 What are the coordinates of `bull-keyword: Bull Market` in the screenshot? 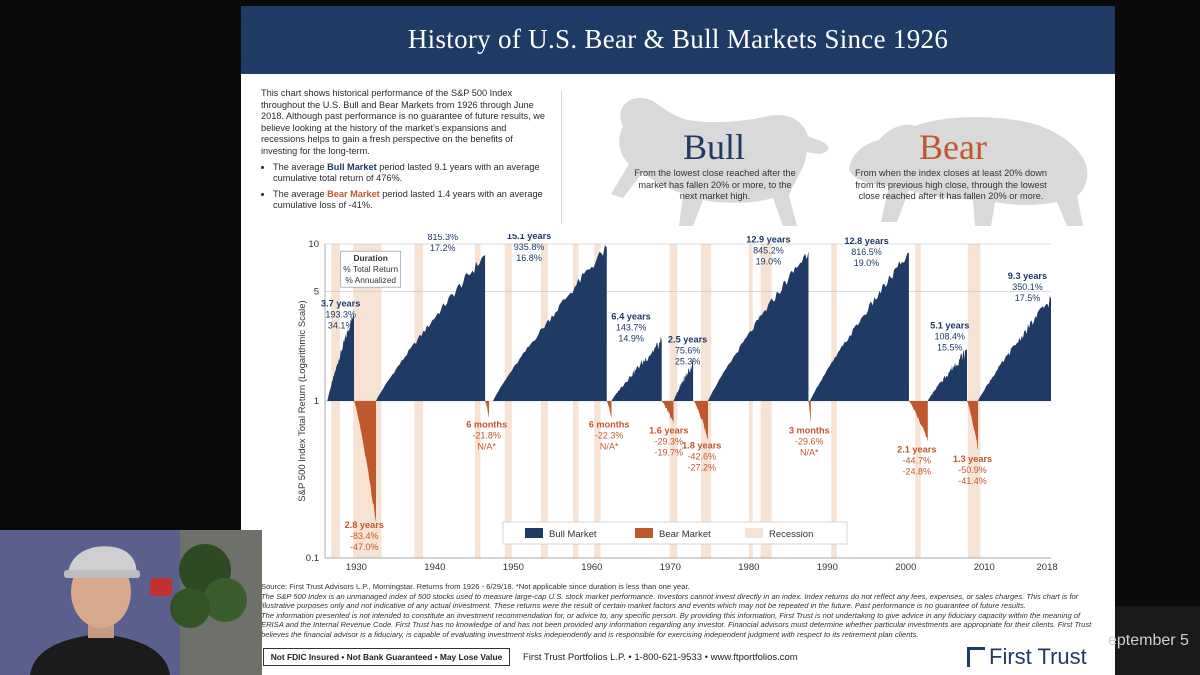 It's located at (352, 166).